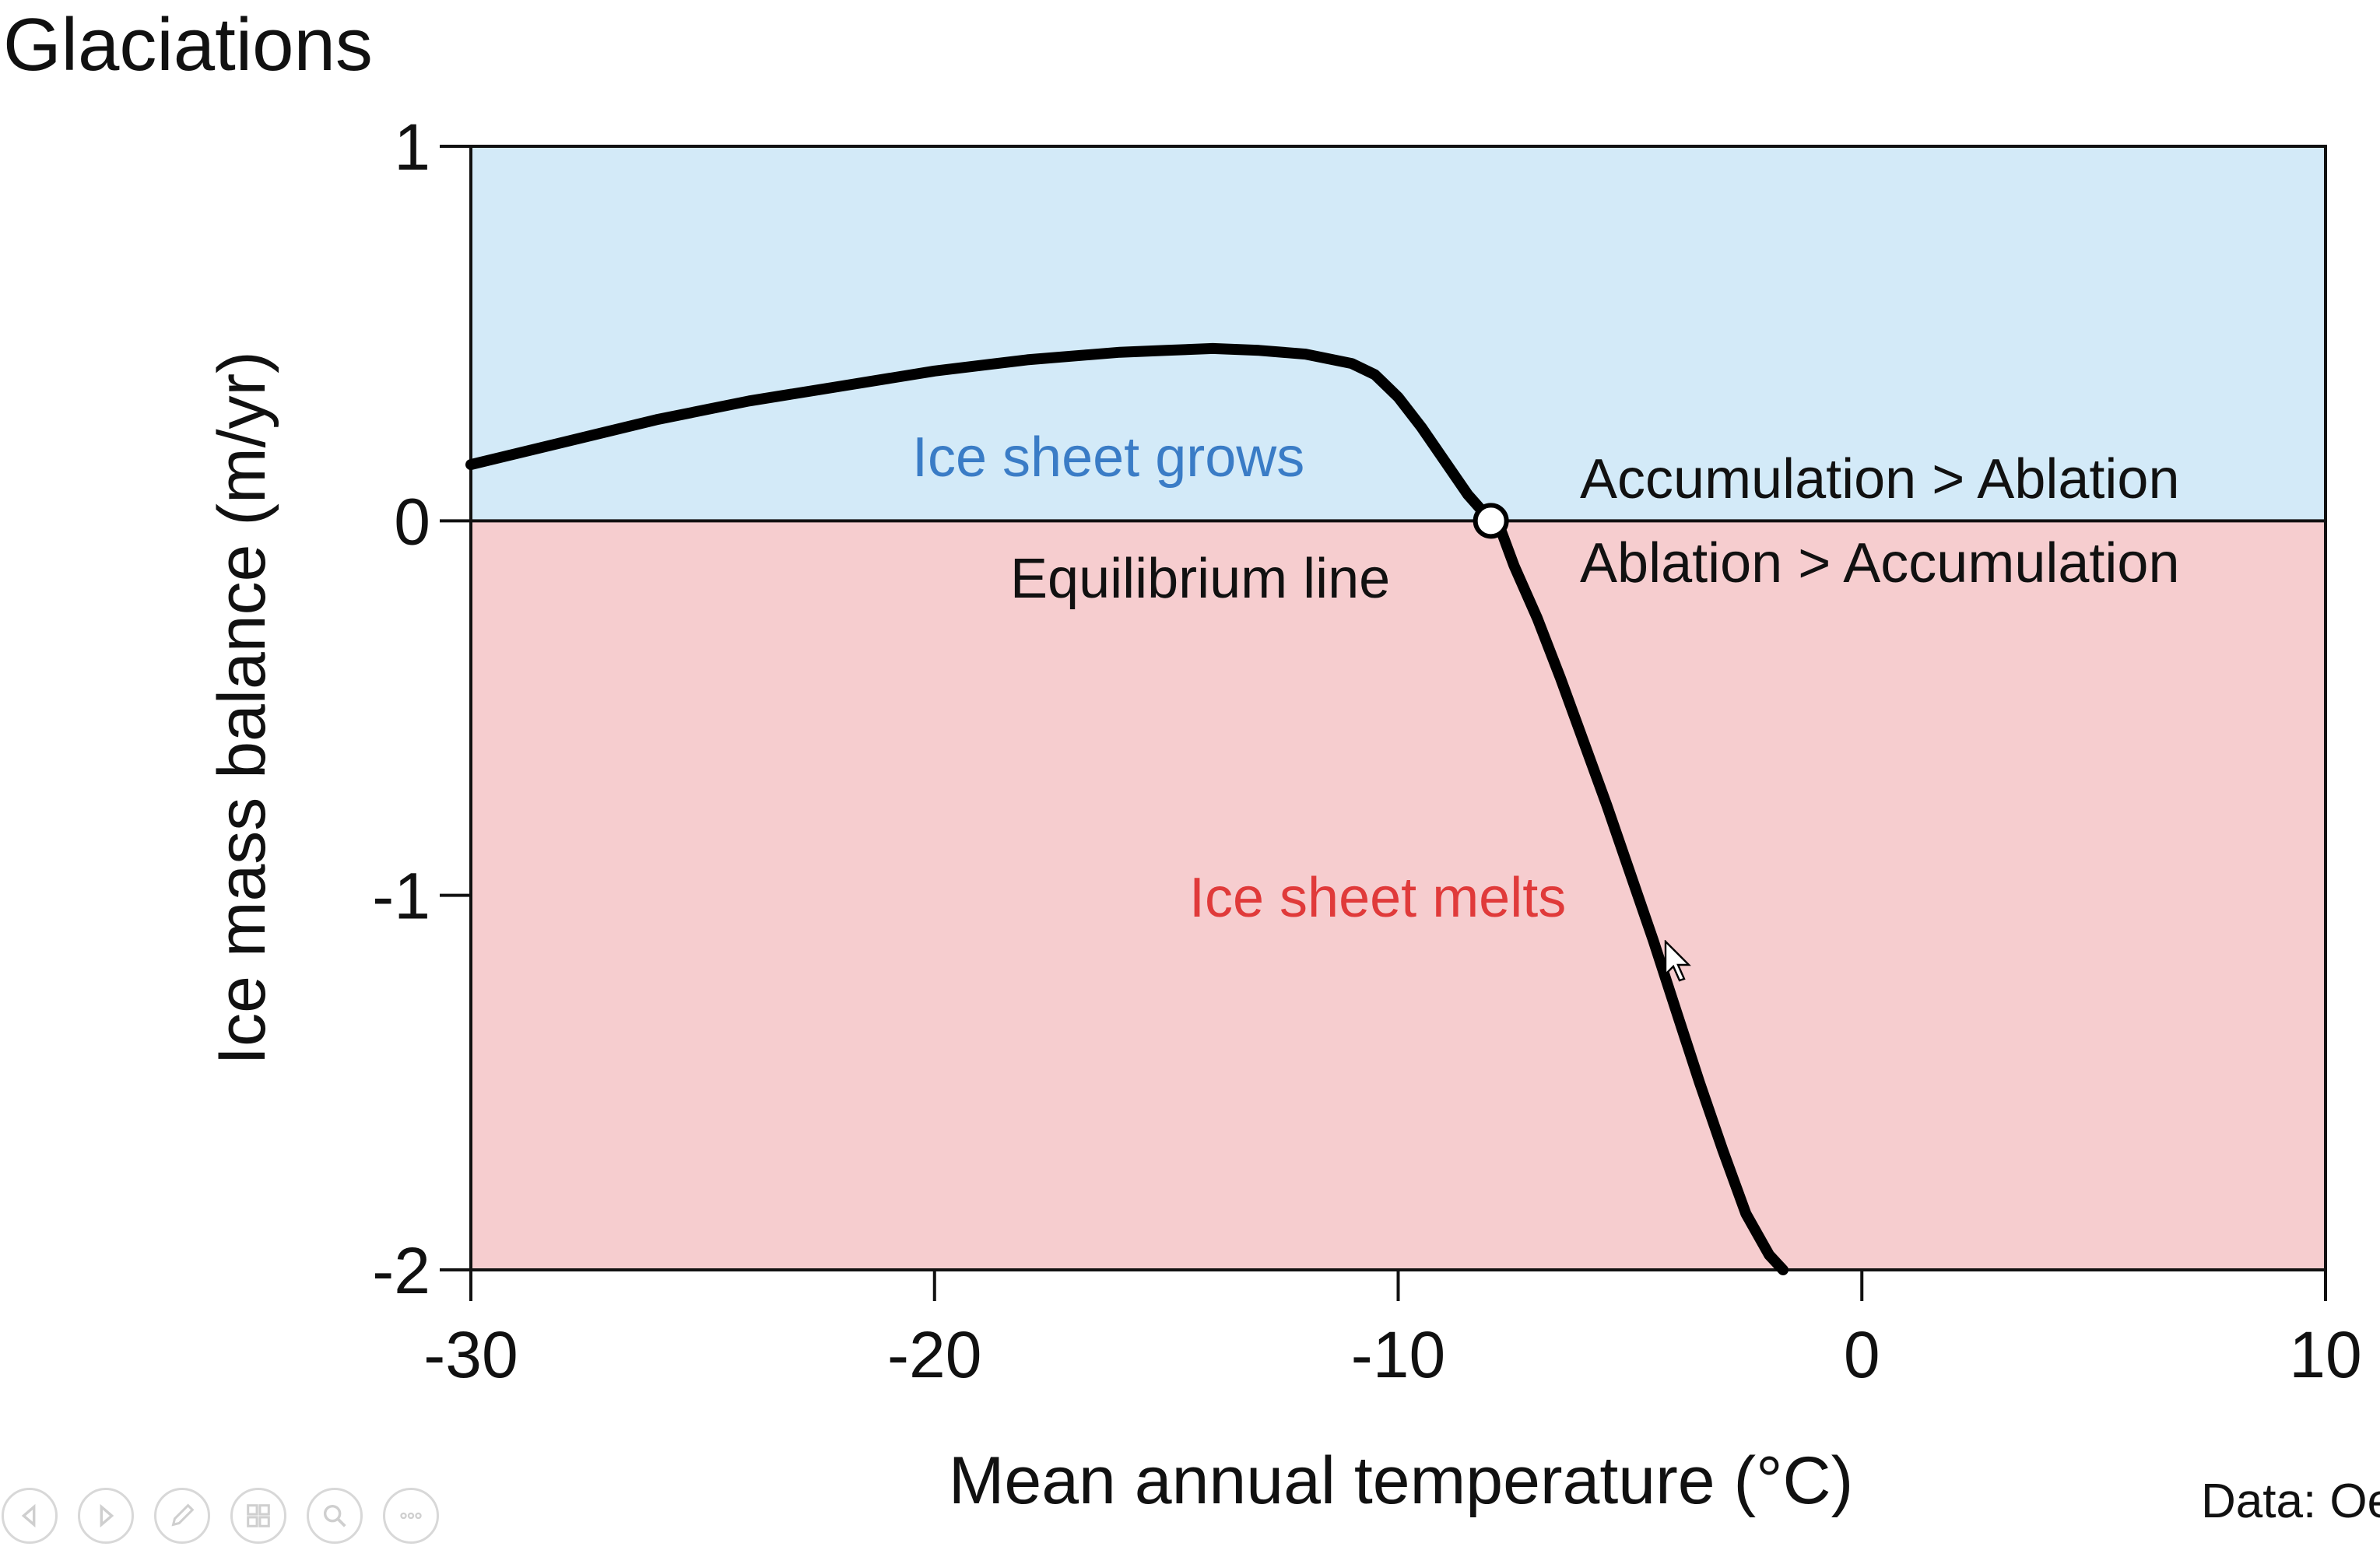 Image resolution: width=2380 pixels, height=1550 pixels. Describe the element at coordinates (471, 1354) in the screenshot. I see `x-tick-label: -30` at that location.